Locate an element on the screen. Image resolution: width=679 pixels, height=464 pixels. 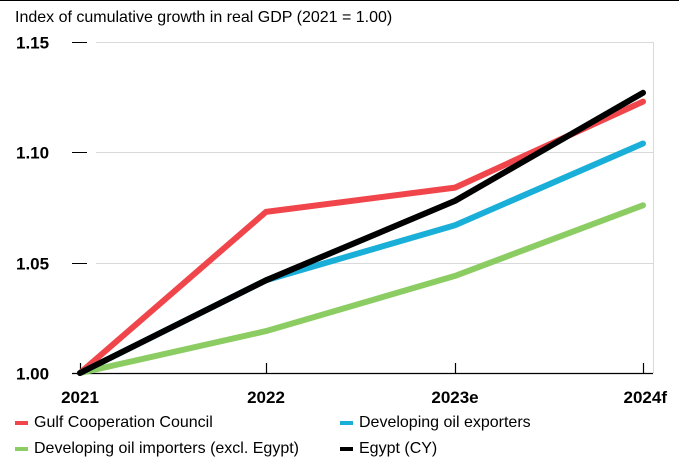
x-tick-label: 2023e is located at coordinates (454, 397).